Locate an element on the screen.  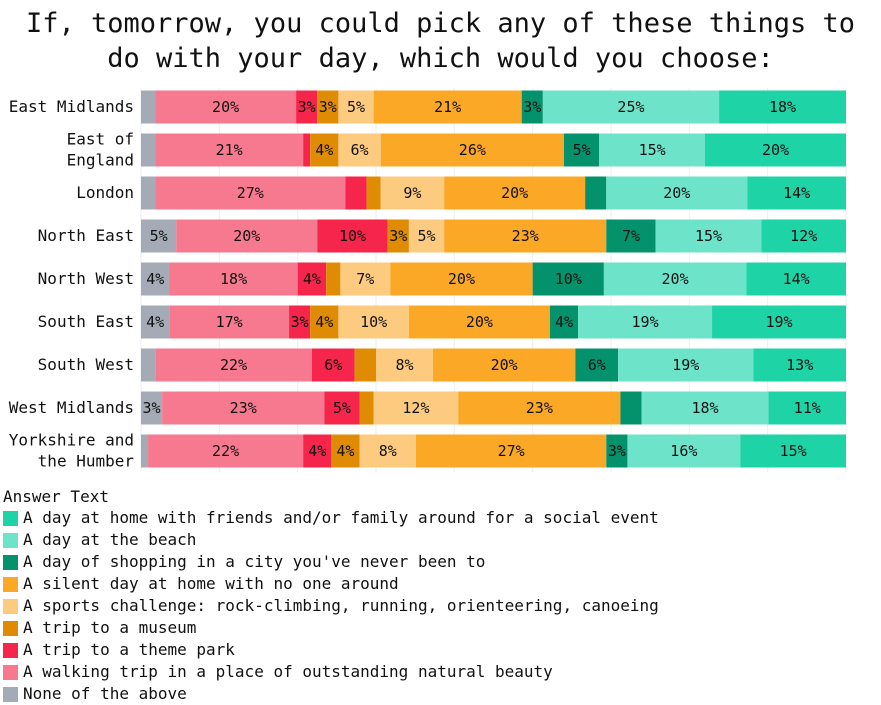
legend-label: A trip to a theme park is located at coordinates (129, 649).